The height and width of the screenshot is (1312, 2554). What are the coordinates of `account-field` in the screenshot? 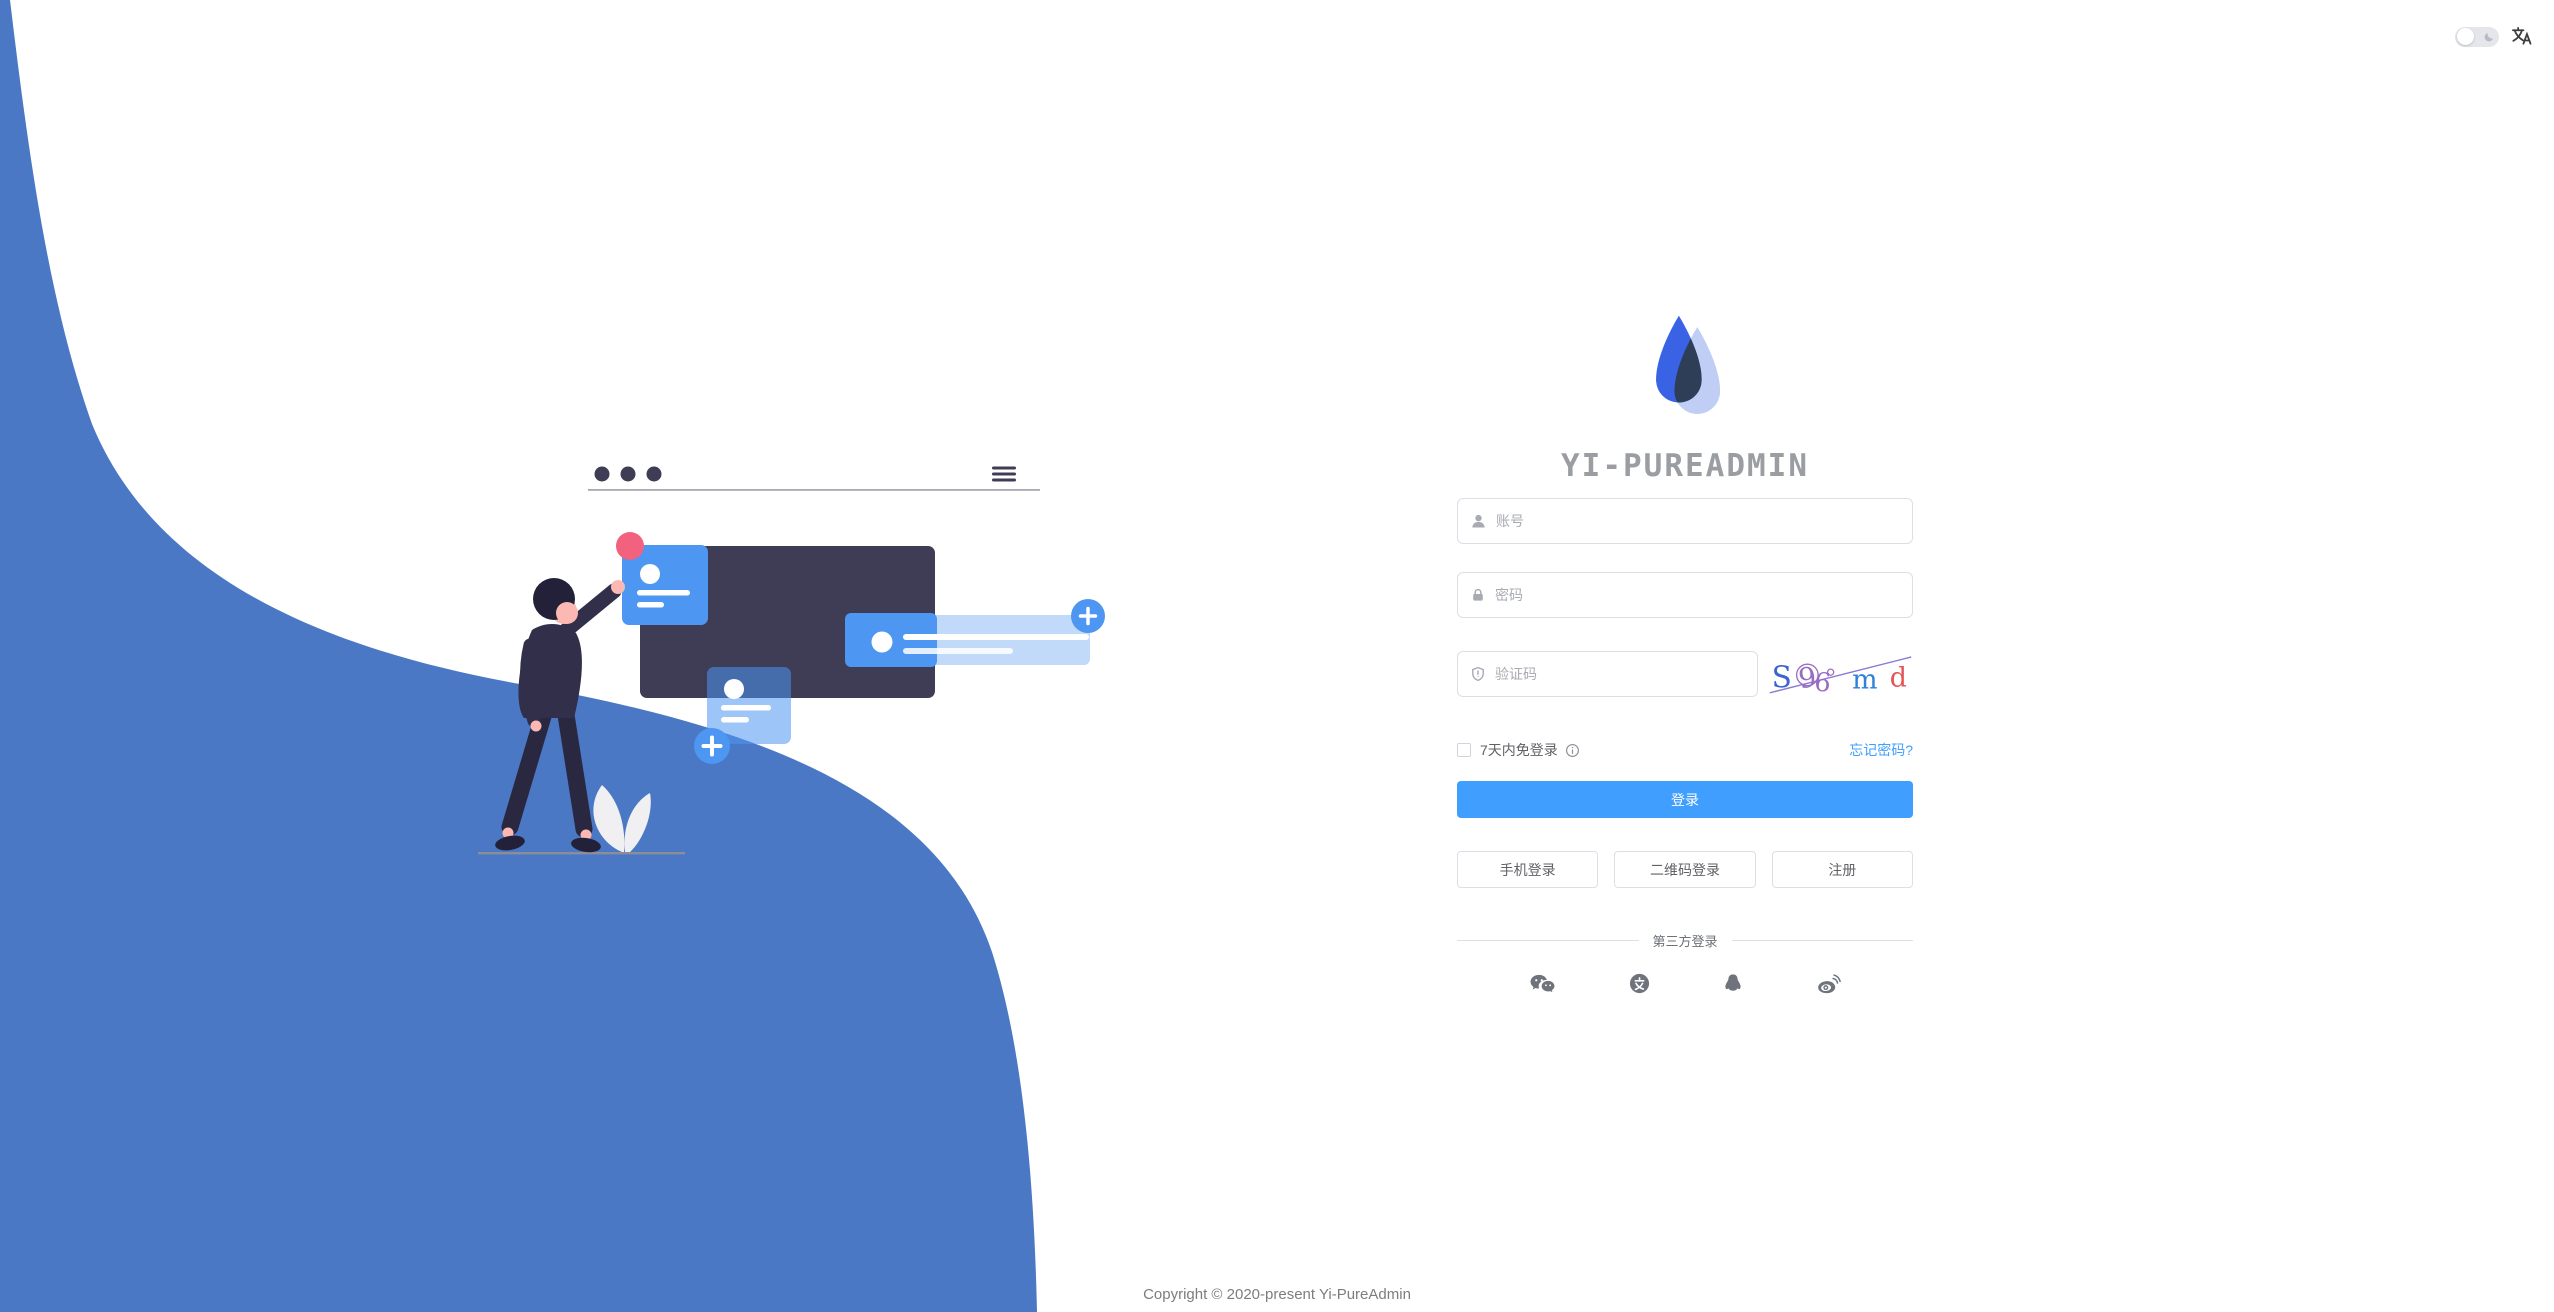 It's located at (1685, 521).